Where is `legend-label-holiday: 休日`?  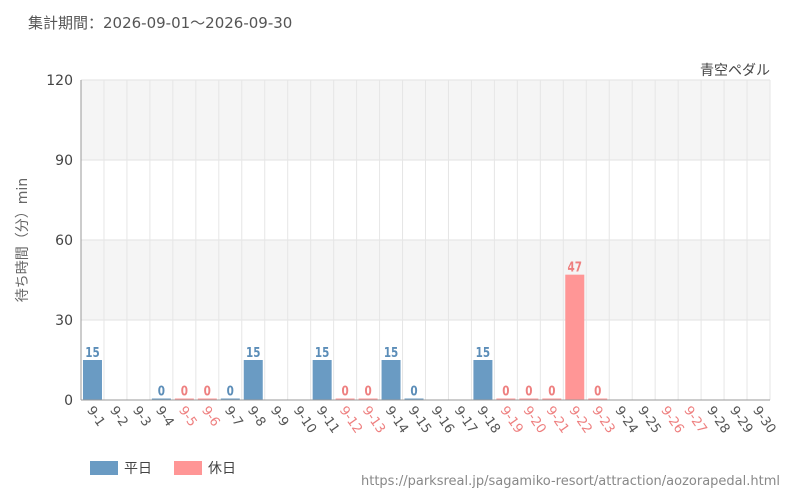
legend-label-holiday: 休日 is located at coordinates (222, 469).